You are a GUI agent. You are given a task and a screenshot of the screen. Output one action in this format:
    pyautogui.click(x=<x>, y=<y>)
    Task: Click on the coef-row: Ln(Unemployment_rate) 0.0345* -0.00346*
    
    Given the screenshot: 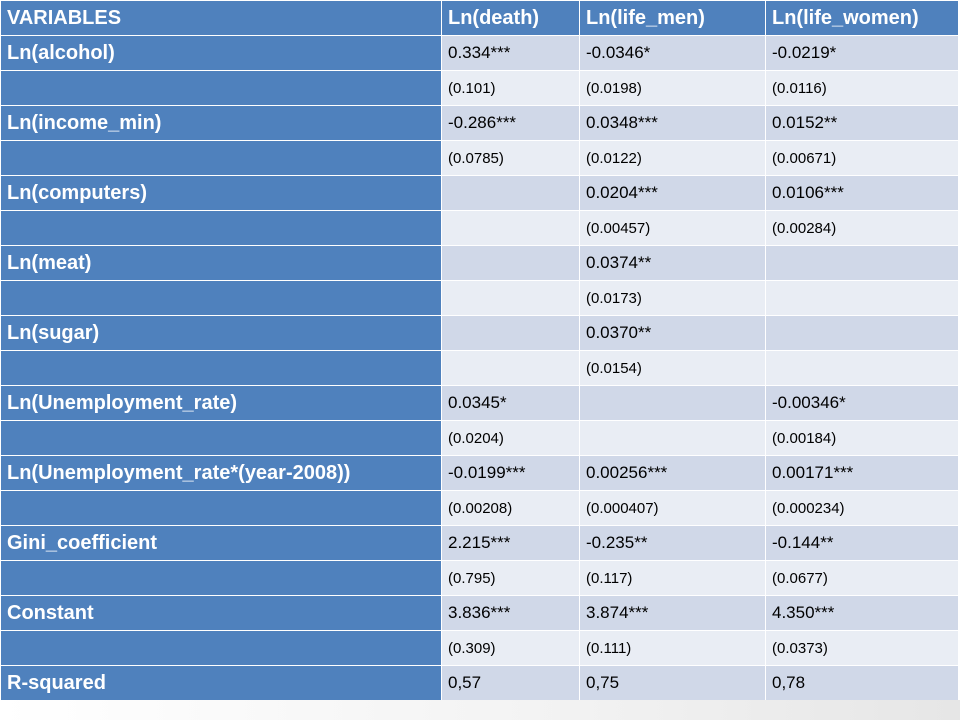 What is the action you would take?
    pyautogui.click(x=479, y=403)
    